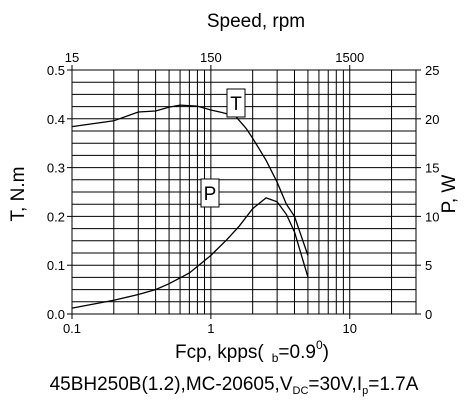 The image size is (469, 401). What do you see at coordinates (350, 328) in the screenshot?
I see `x-tick-label: 10` at bounding box center [350, 328].